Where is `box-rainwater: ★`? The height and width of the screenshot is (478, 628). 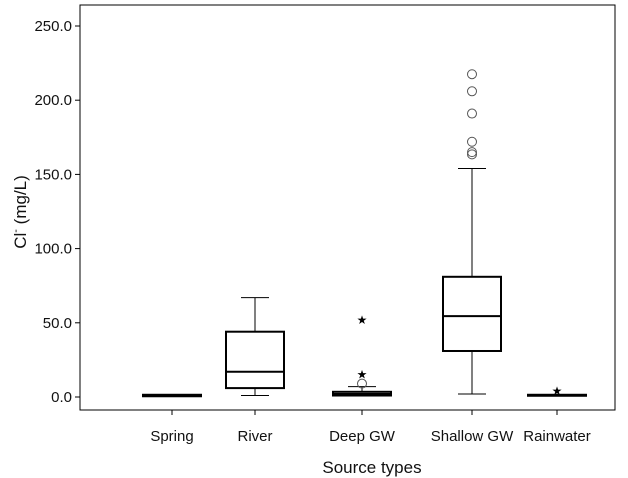
box-rainwater: ★ is located at coordinates (557, 391).